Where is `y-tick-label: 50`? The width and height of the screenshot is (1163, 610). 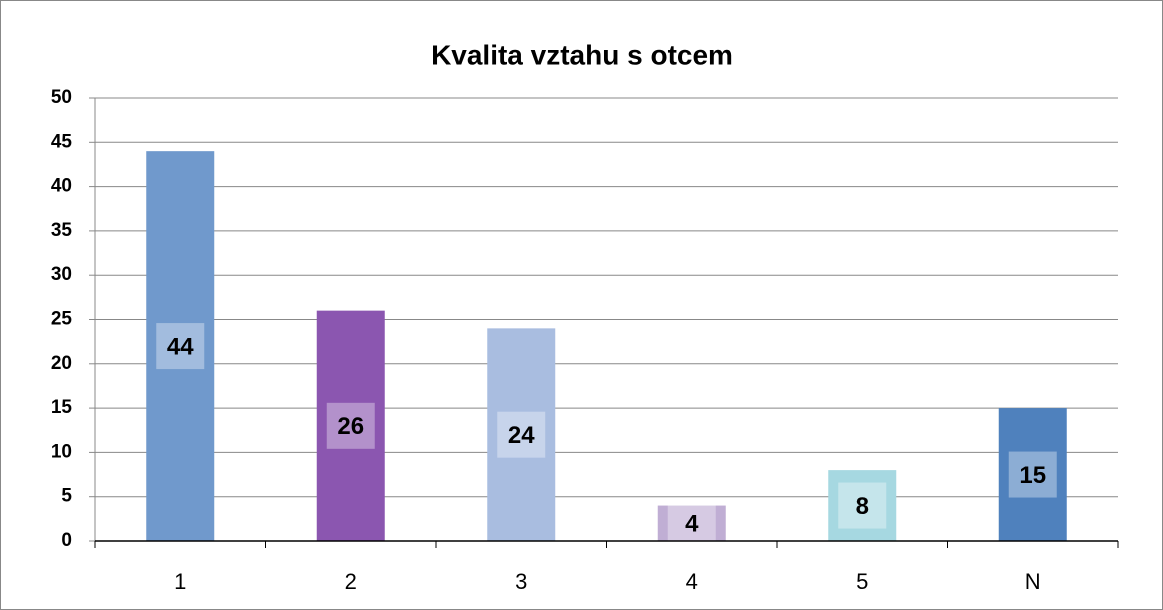 y-tick-label: 50 is located at coordinates (61, 97).